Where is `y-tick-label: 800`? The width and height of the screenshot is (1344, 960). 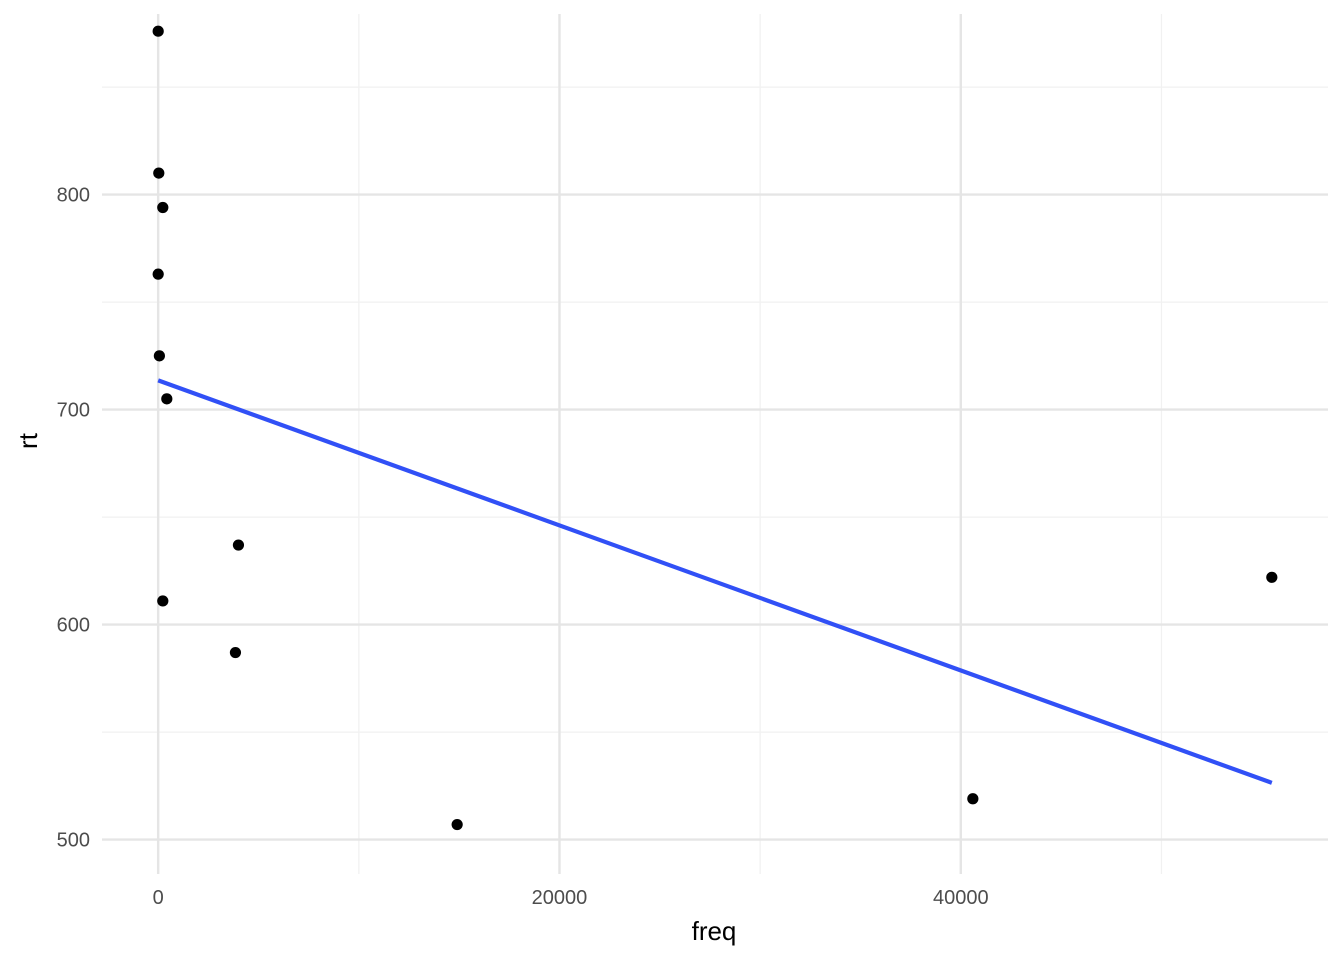 y-tick-label: 800 is located at coordinates (73, 196).